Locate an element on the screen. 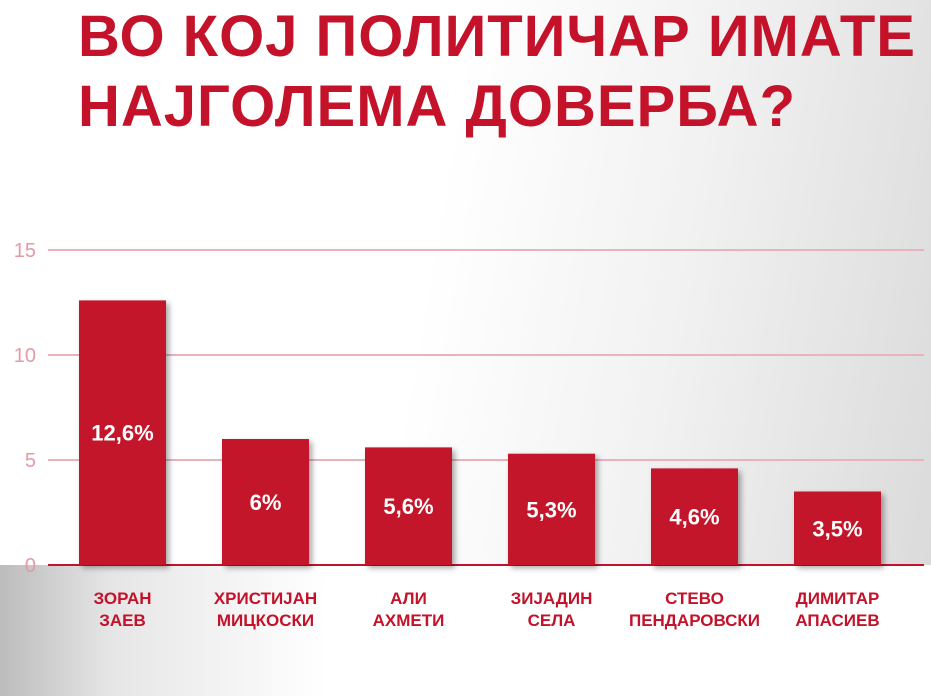  category-label-line: ХРИСТИЈАН is located at coordinates (265, 598).